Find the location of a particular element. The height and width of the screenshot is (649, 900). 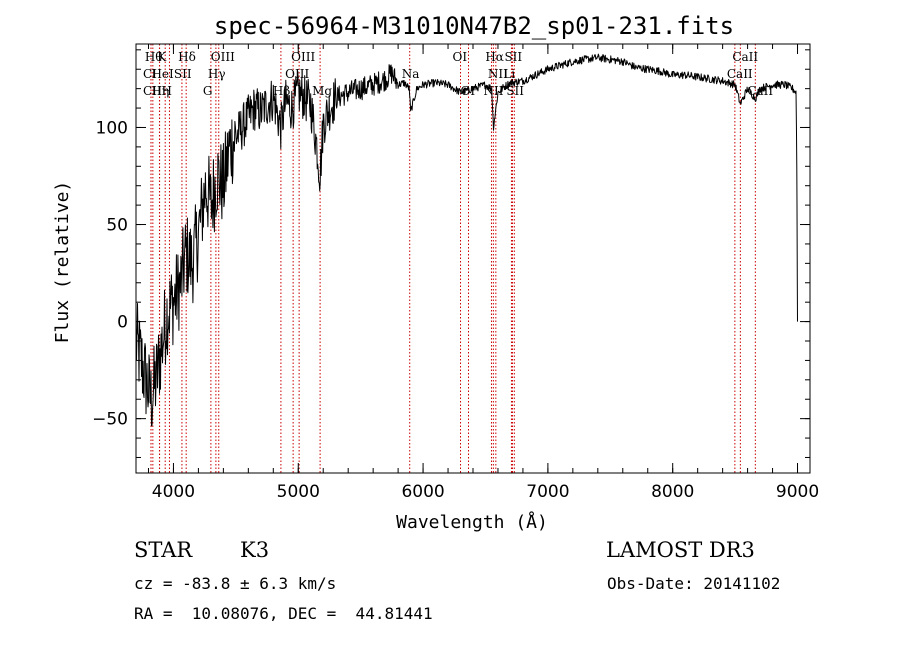

line-label-22: Li is located at coordinates (509, 74).